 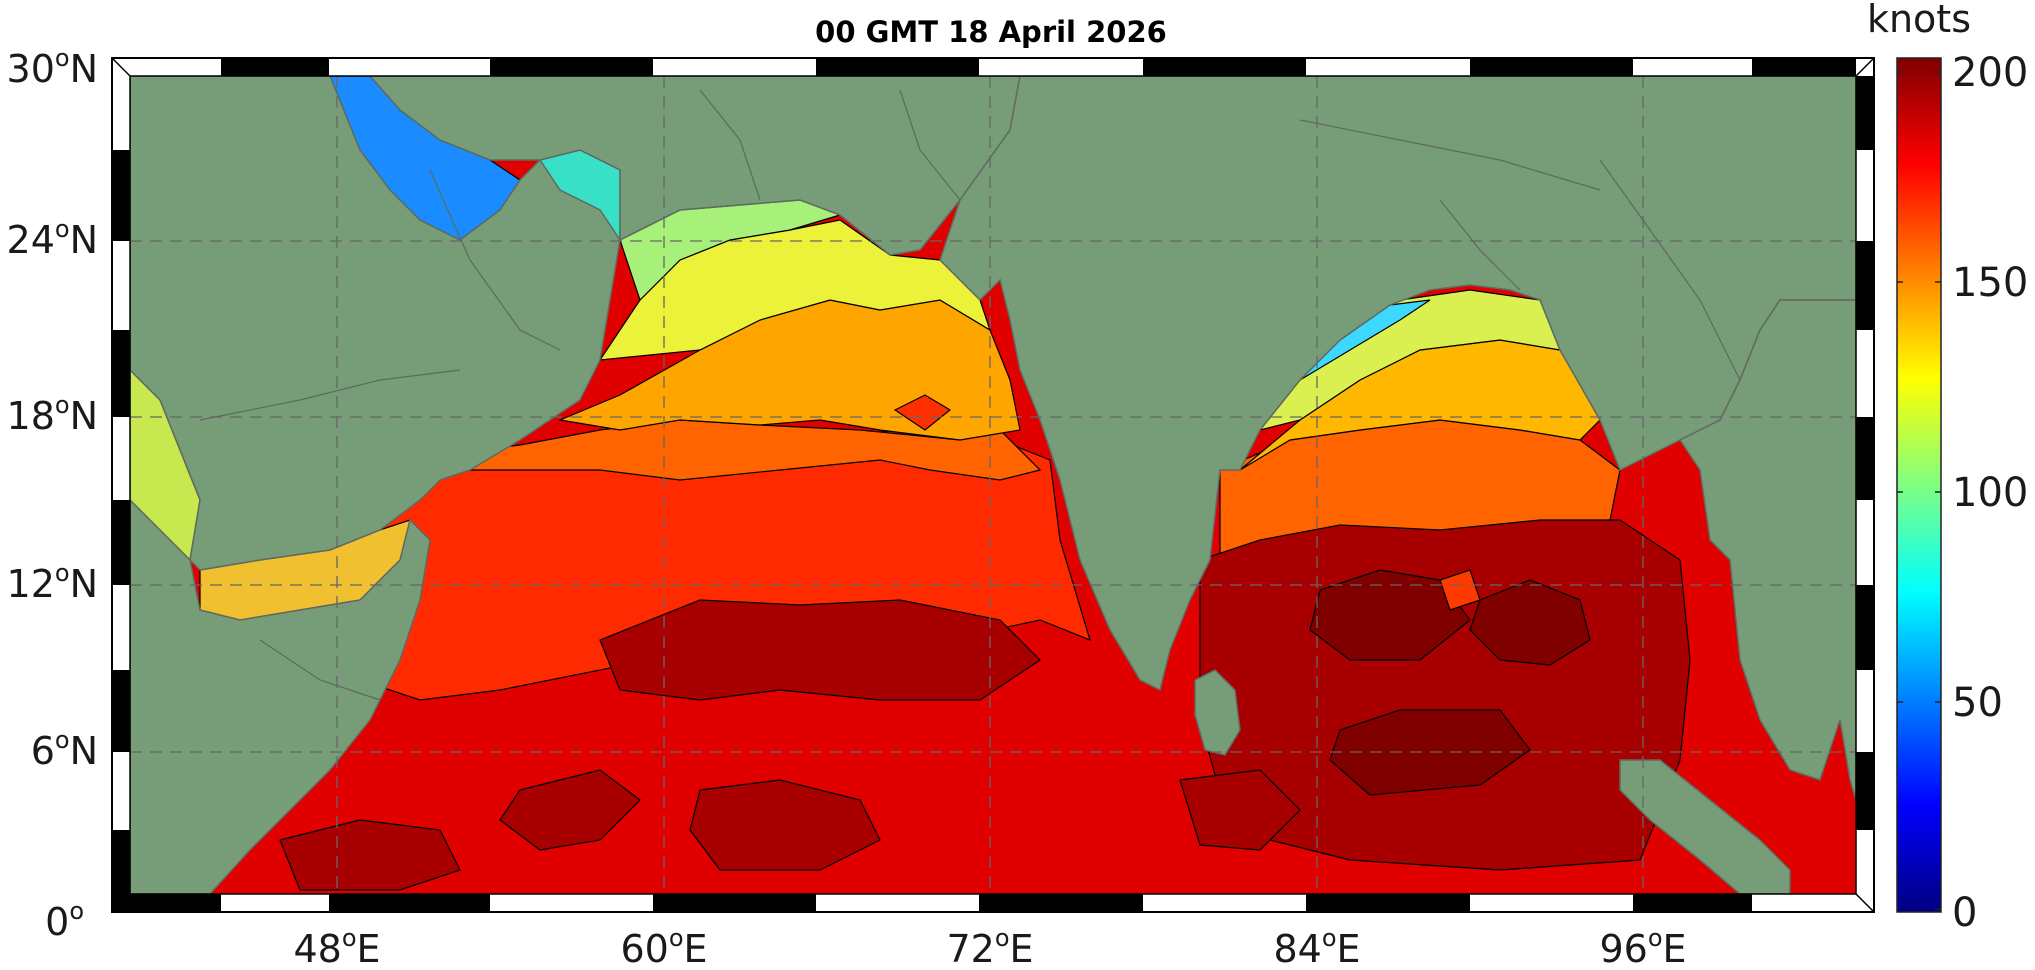 I want to click on contour-bengal-eye, so click(x=1460, y=590).